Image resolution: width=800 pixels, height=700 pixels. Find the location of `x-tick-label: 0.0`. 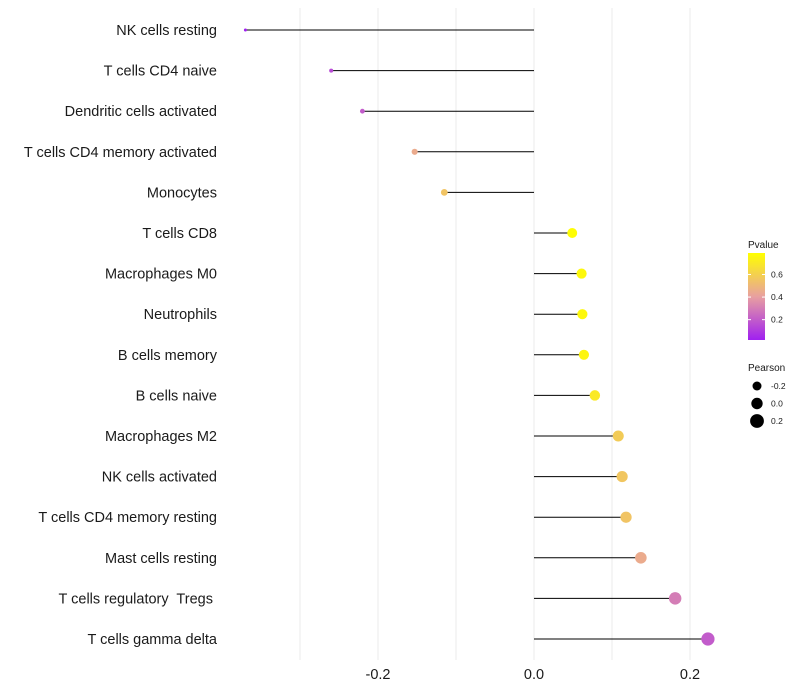

x-tick-label: 0.0 is located at coordinates (534, 675).